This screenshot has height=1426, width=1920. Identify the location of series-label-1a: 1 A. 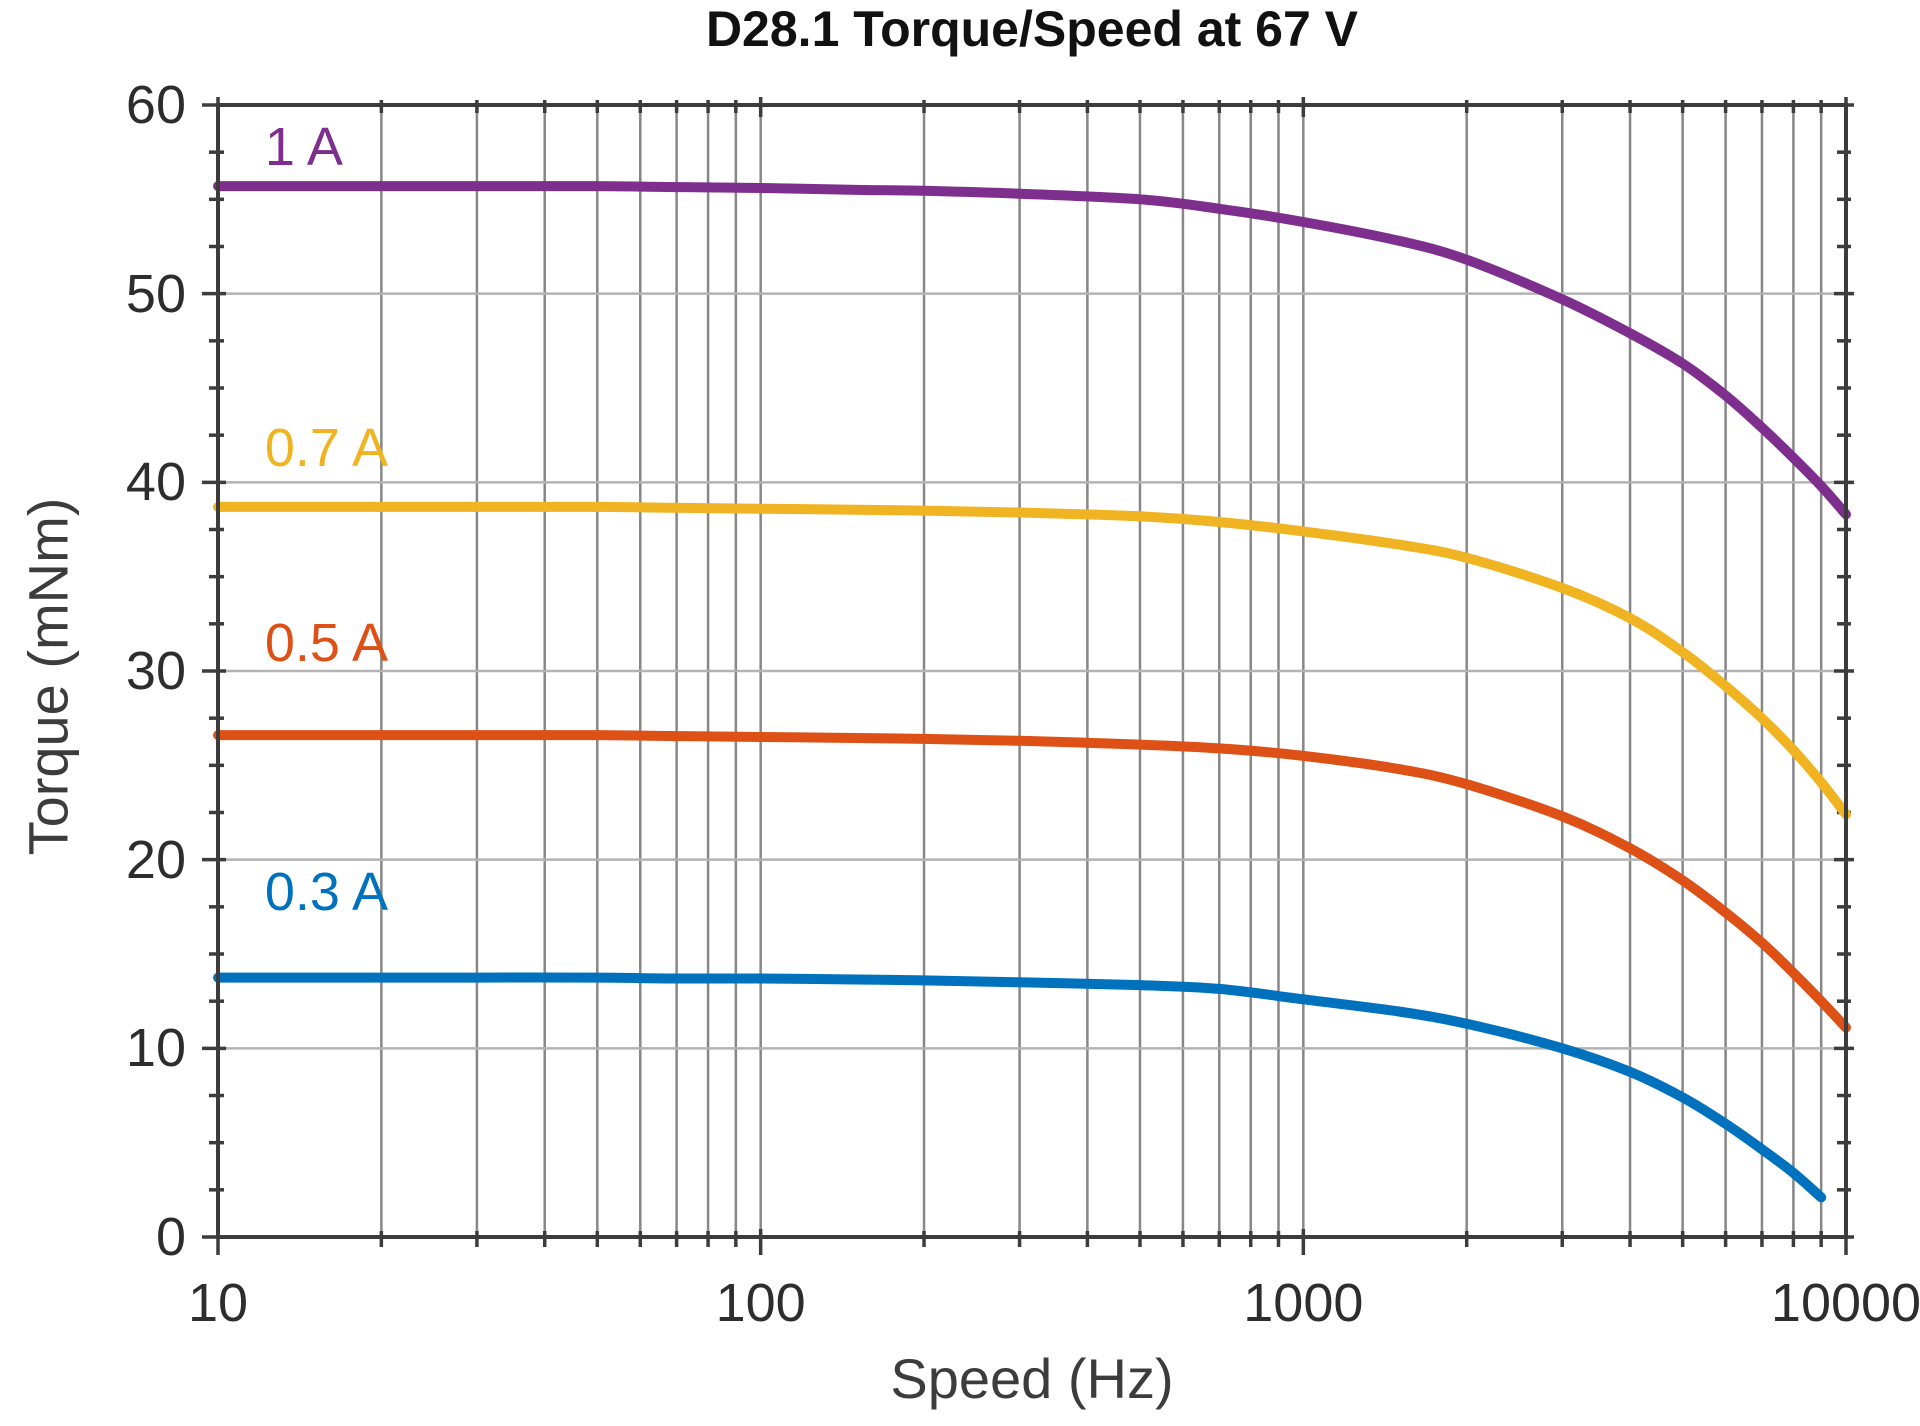
(303, 146).